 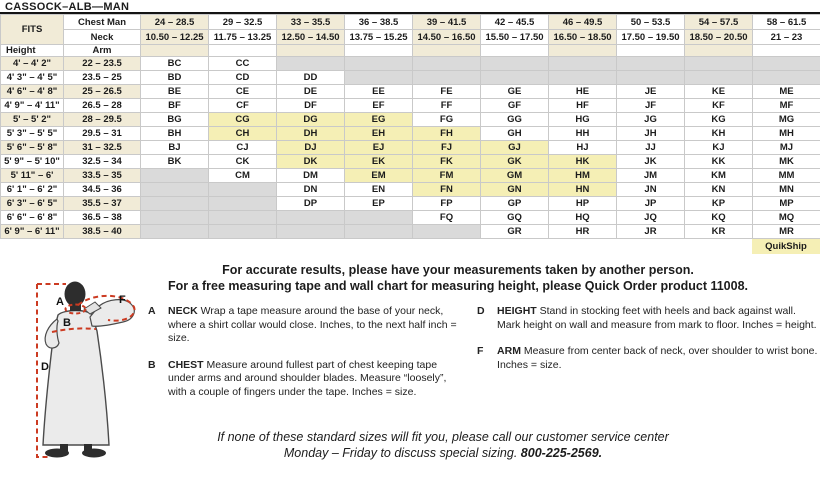 What do you see at coordinates (311, 78) in the screenshot?
I see `size-code-cell: DD` at bounding box center [311, 78].